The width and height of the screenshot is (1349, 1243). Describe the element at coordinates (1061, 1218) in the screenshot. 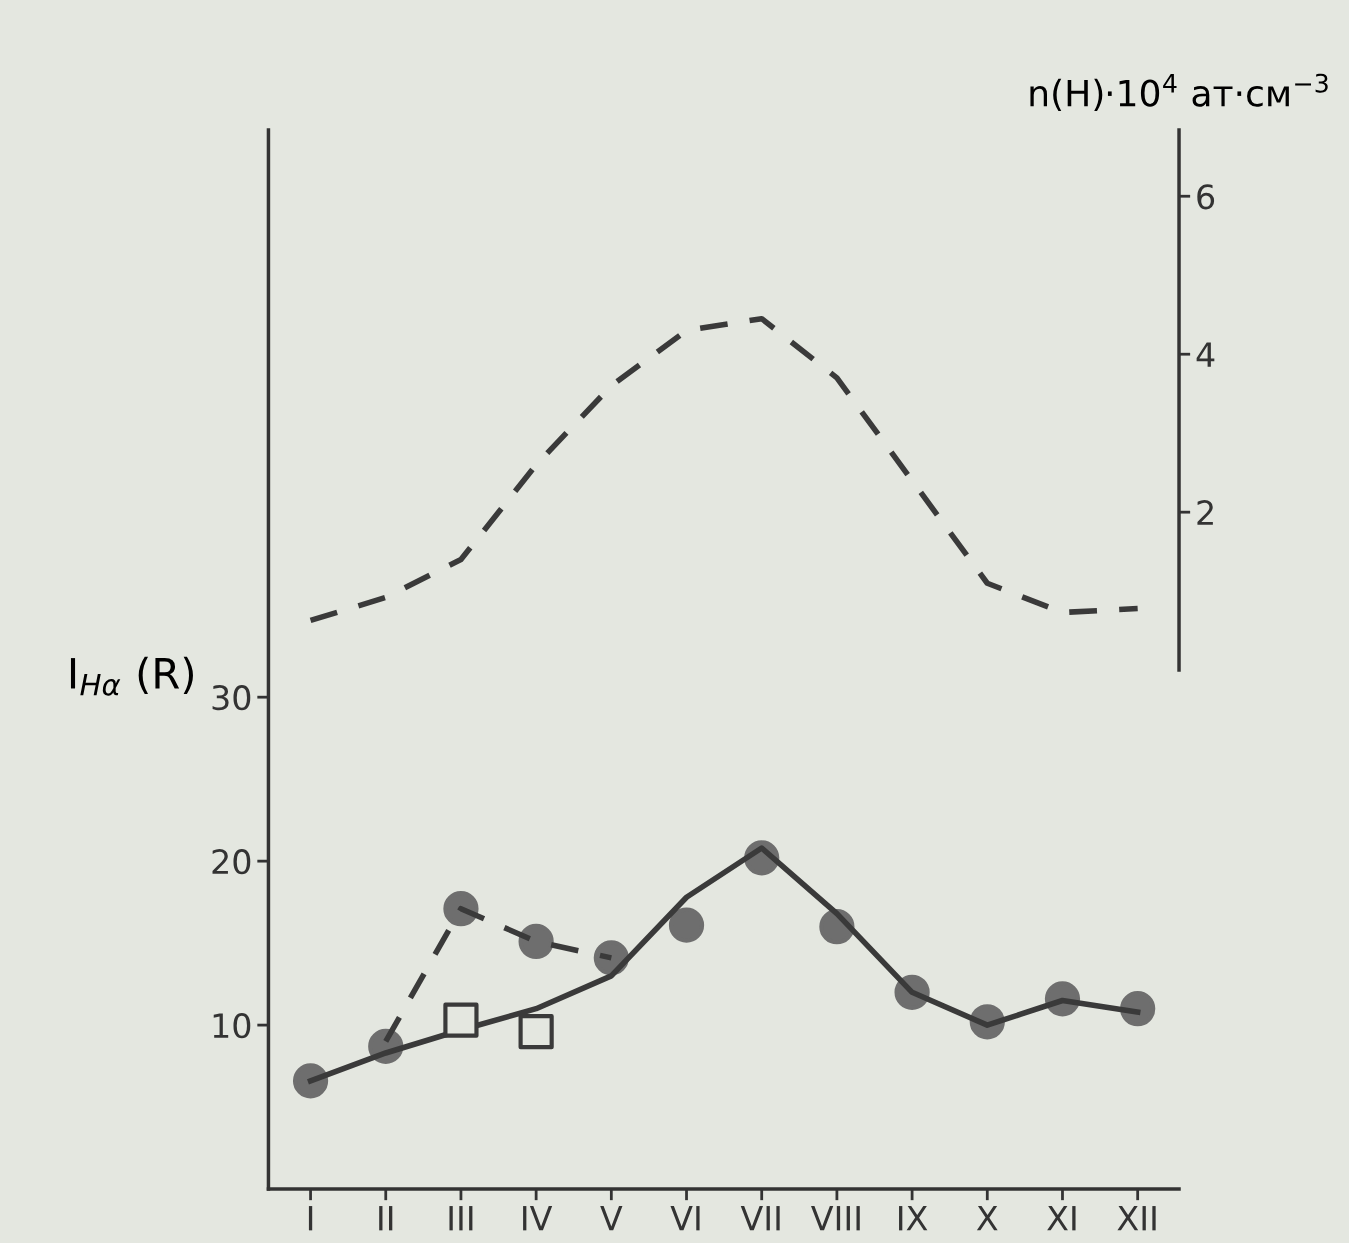

I see `x-tick-label: XI` at that location.